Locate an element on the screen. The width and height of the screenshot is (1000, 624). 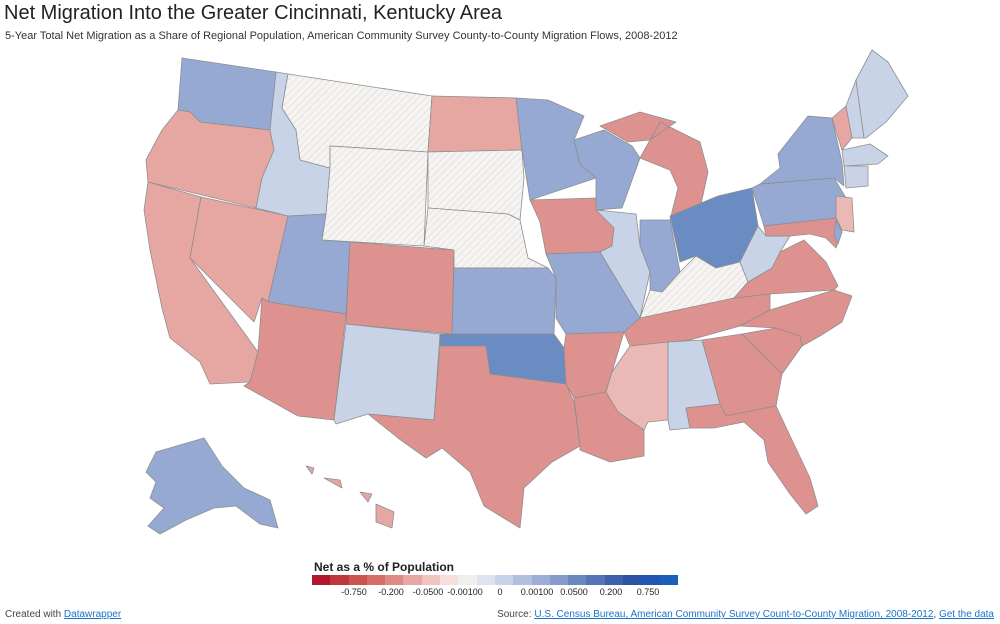
legend-tick-label: 0 is located at coordinates (500, 592).